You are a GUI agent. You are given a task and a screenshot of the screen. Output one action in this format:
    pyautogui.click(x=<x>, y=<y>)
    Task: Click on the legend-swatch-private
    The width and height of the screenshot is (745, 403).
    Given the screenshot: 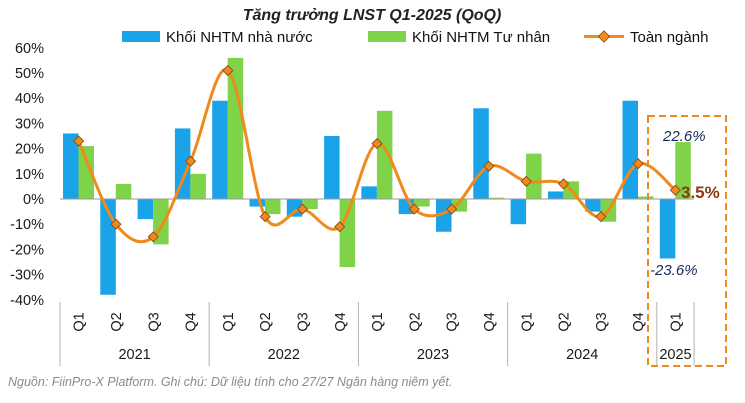 What is the action you would take?
    pyautogui.click(x=387, y=36)
    